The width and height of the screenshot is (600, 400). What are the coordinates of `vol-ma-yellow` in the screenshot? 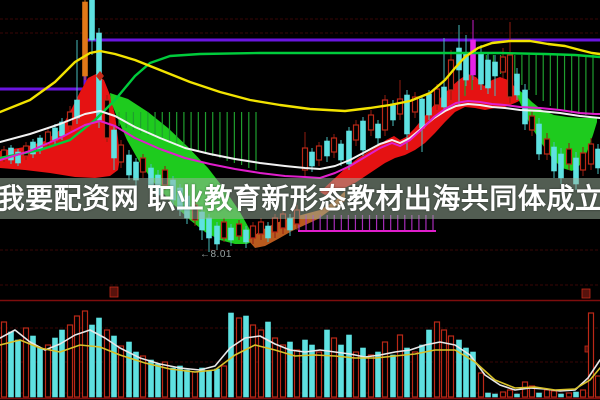 It's located at (300, 365).